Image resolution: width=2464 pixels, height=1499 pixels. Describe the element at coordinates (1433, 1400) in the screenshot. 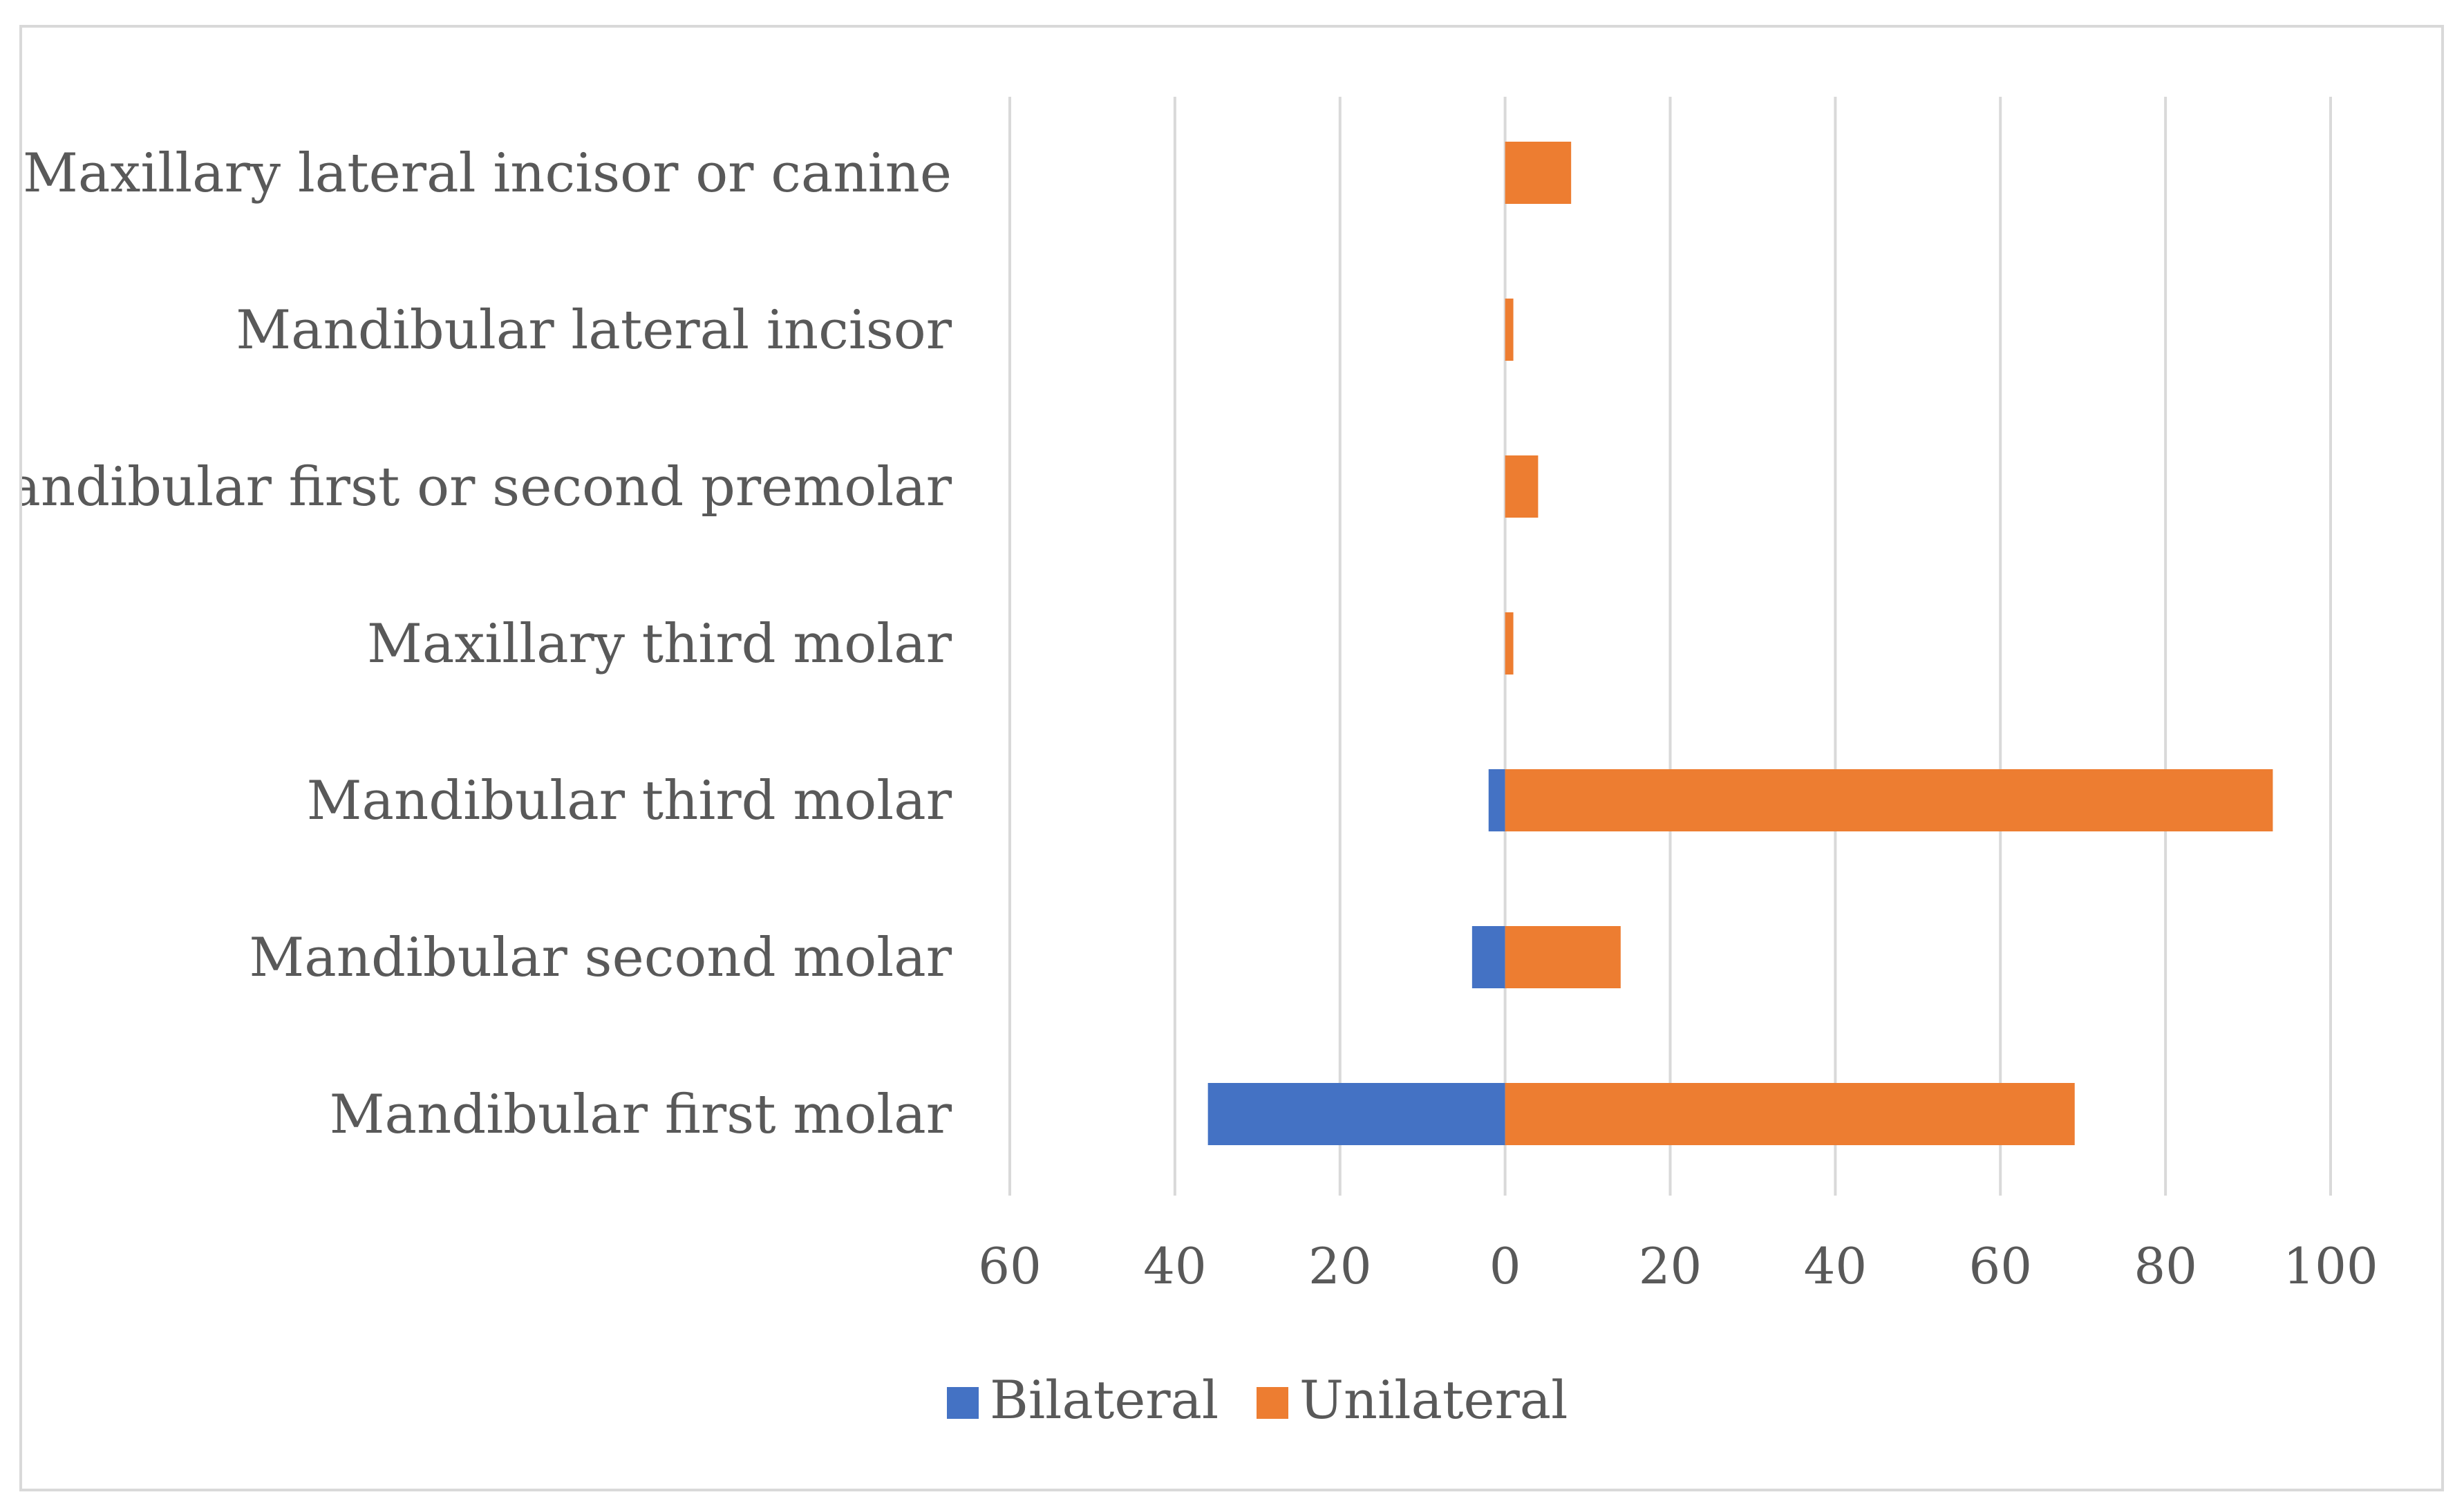

I see `legend-label-unilateral: Unilateral` at that location.